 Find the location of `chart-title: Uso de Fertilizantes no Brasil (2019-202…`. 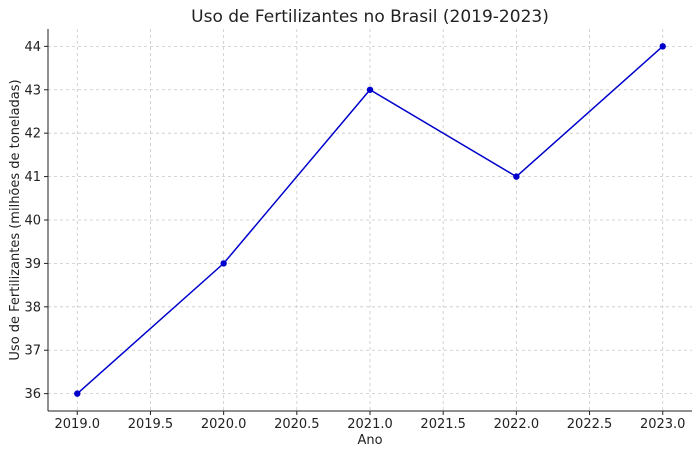

chart-title: Uso de Fertilizantes no Brasil (2019-202… is located at coordinates (370, 17).